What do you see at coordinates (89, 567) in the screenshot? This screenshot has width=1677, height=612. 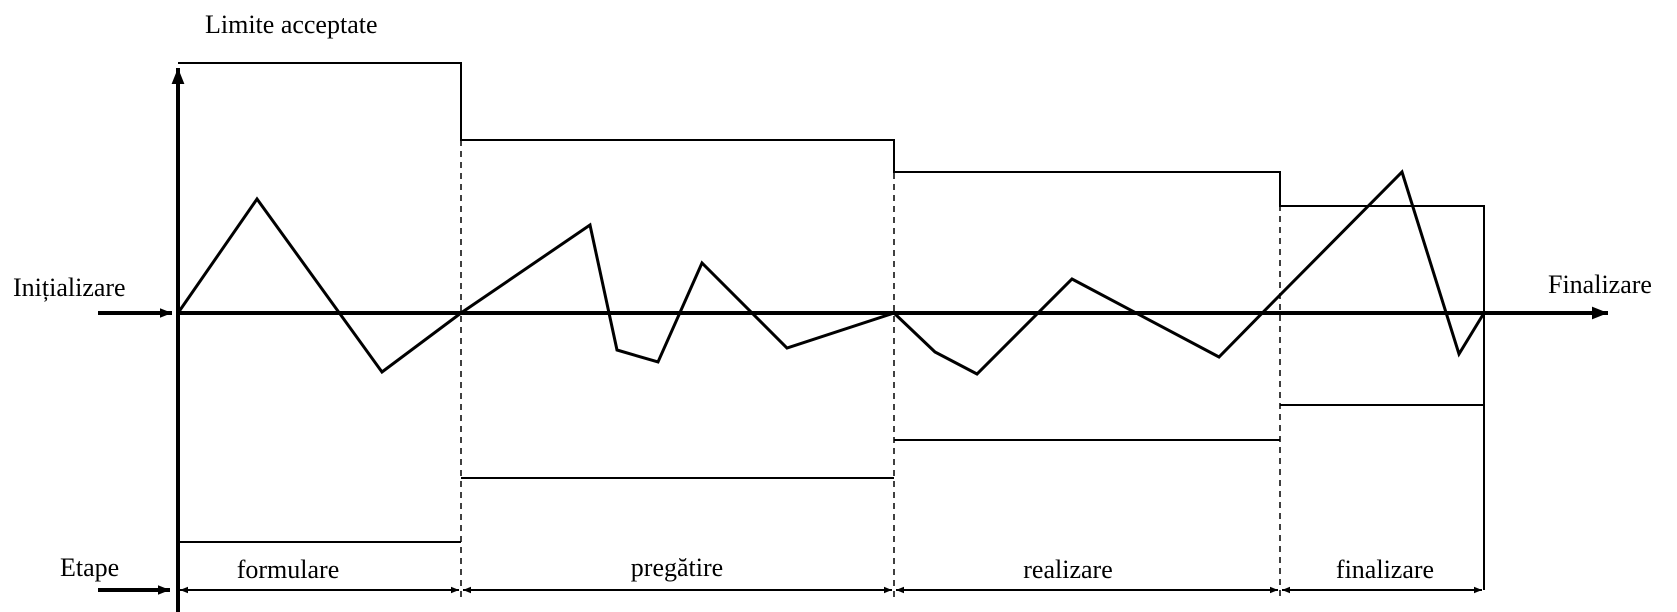 I see `stages-axis-label: Etape` at bounding box center [89, 567].